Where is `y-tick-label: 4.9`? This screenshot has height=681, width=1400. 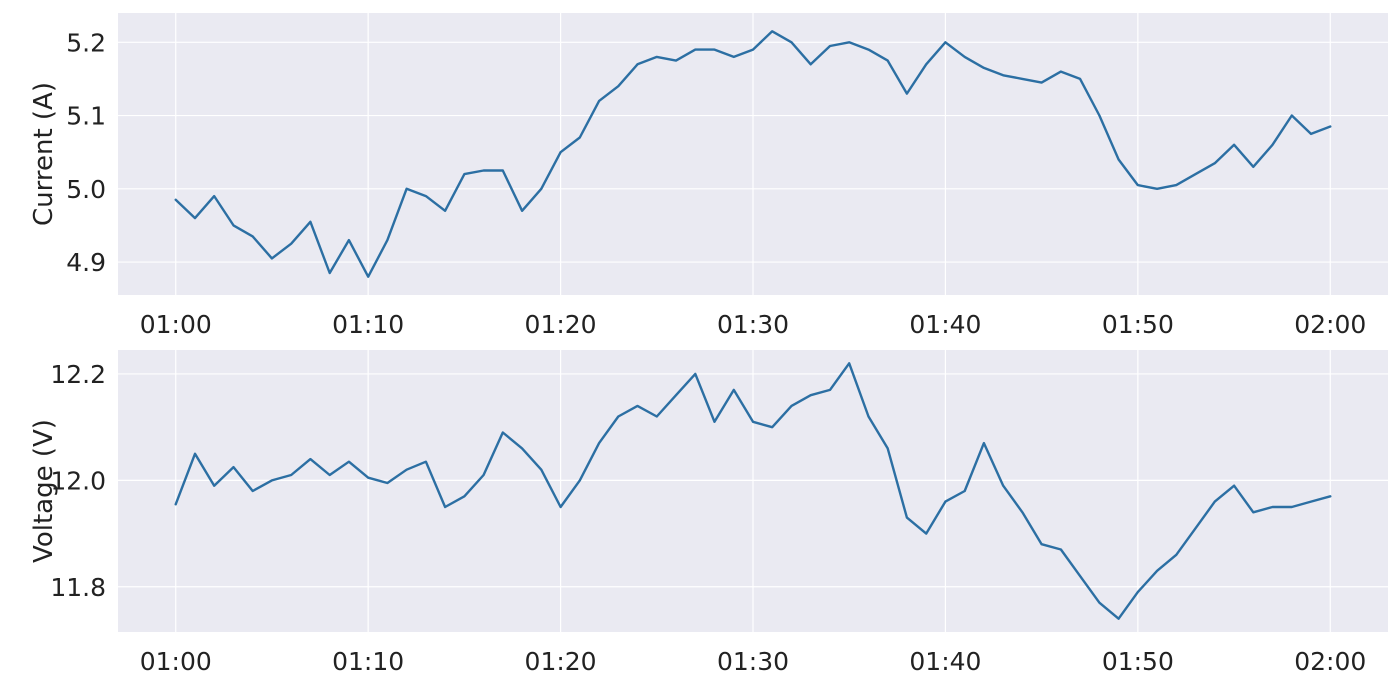
y-tick-label: 4.9 is located at coordinates (86, 262).